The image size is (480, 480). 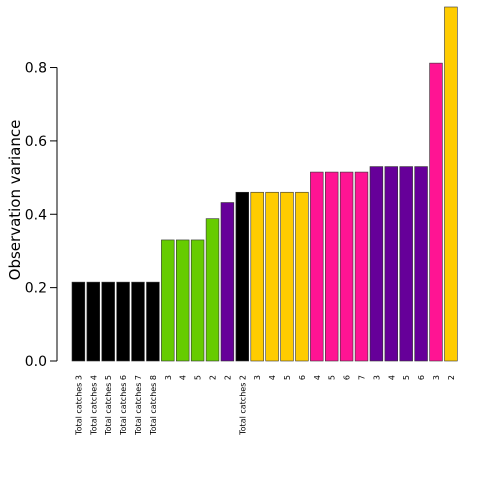 I want to click on category-label: Total catches 8, so click(x=153, y=405).